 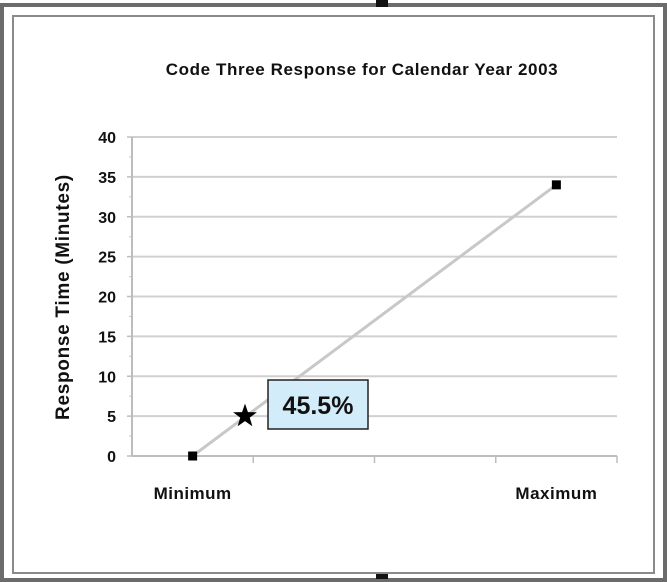 I want to click on callout-label: 45.5%, so click(x=318, y=406).